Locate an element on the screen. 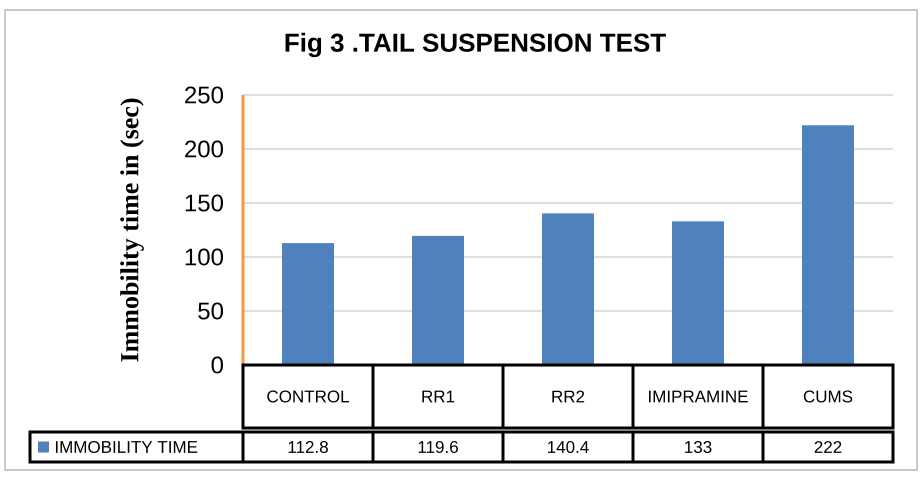  x-tick-label: IMIPRAMINE is located at coordinates (698, 396).